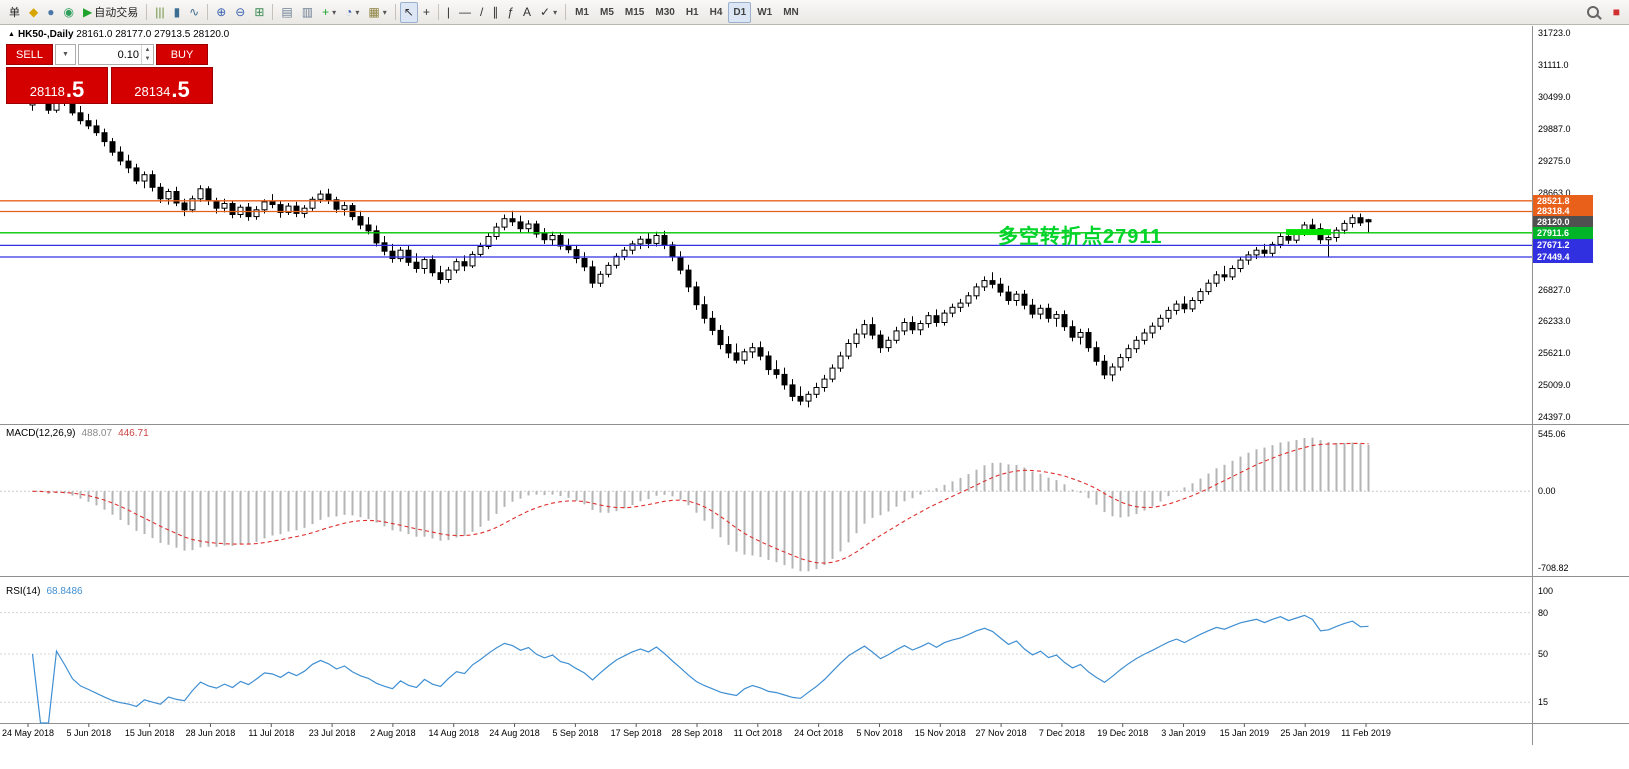 The height and width of the screenshot is (769, 1629). I want to click on cursor-icon: ↖, so click(408, 12).